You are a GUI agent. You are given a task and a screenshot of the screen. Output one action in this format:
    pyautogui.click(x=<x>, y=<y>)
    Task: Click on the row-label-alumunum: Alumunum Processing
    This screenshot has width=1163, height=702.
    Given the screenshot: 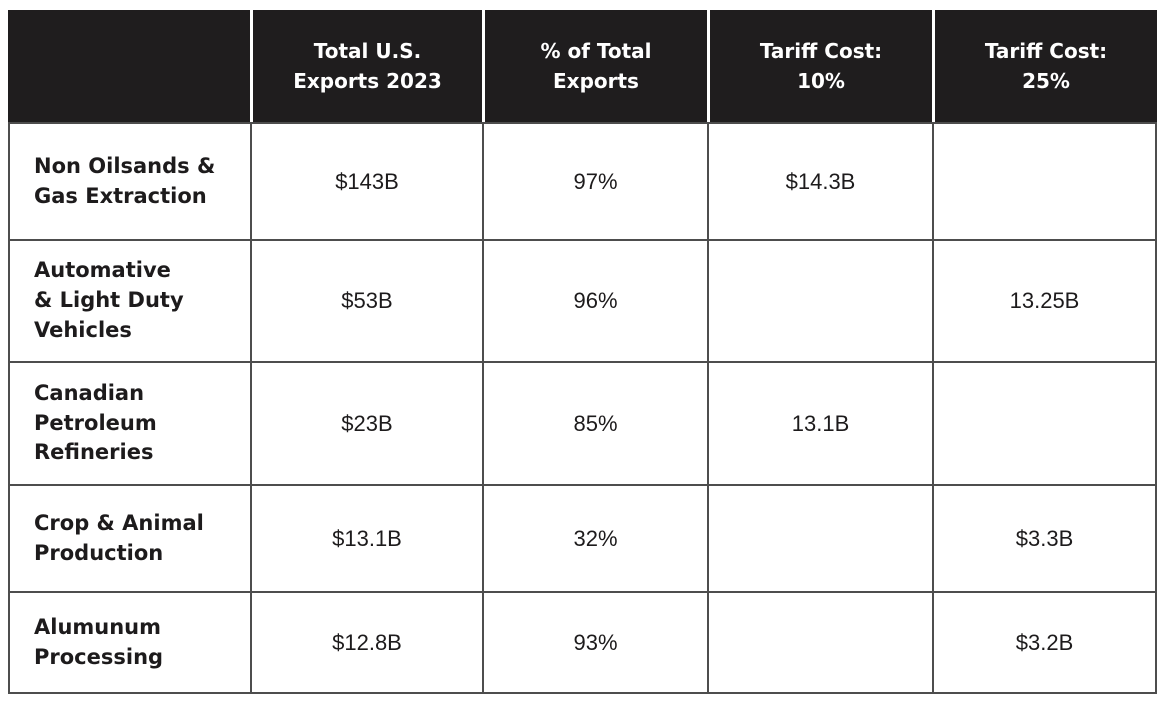 What is the action you would take?
    pyautogui.click(x=129, y=642)
    